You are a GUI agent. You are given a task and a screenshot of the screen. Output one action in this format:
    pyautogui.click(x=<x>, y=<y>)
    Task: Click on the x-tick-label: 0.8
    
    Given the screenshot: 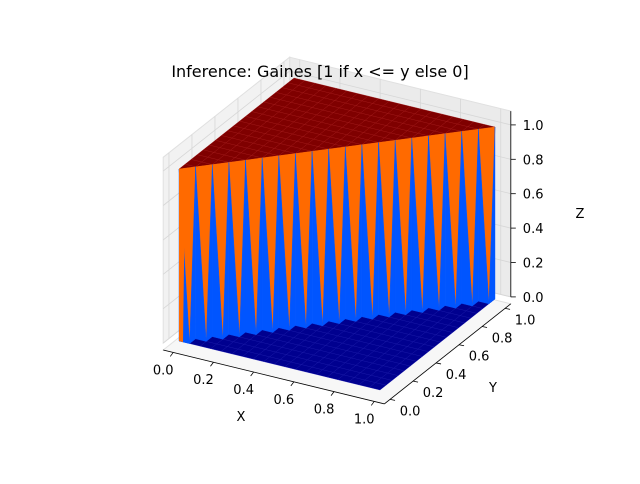 What is the action you would take?
    pyautogui.click(x=324, y=410)
    